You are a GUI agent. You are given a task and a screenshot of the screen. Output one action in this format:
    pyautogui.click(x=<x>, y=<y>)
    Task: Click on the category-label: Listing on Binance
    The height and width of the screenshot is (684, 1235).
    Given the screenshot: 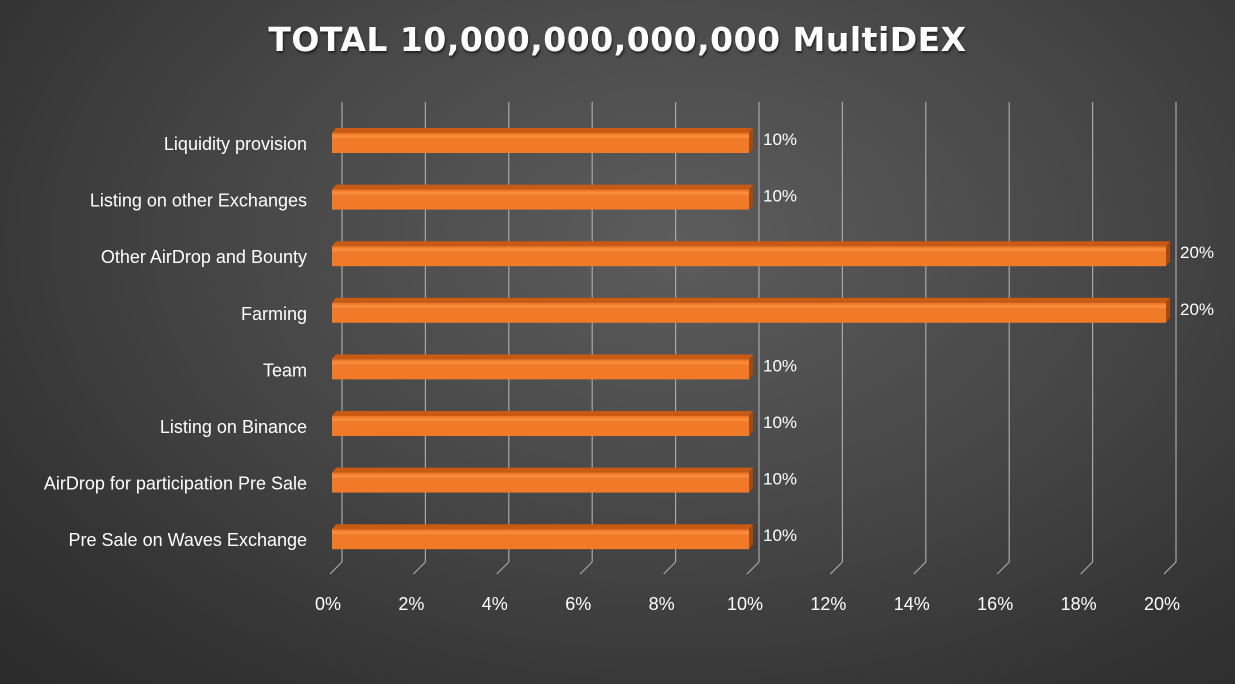 What is the action you would take?
    pyautogui.click(x=233, y=427)
    